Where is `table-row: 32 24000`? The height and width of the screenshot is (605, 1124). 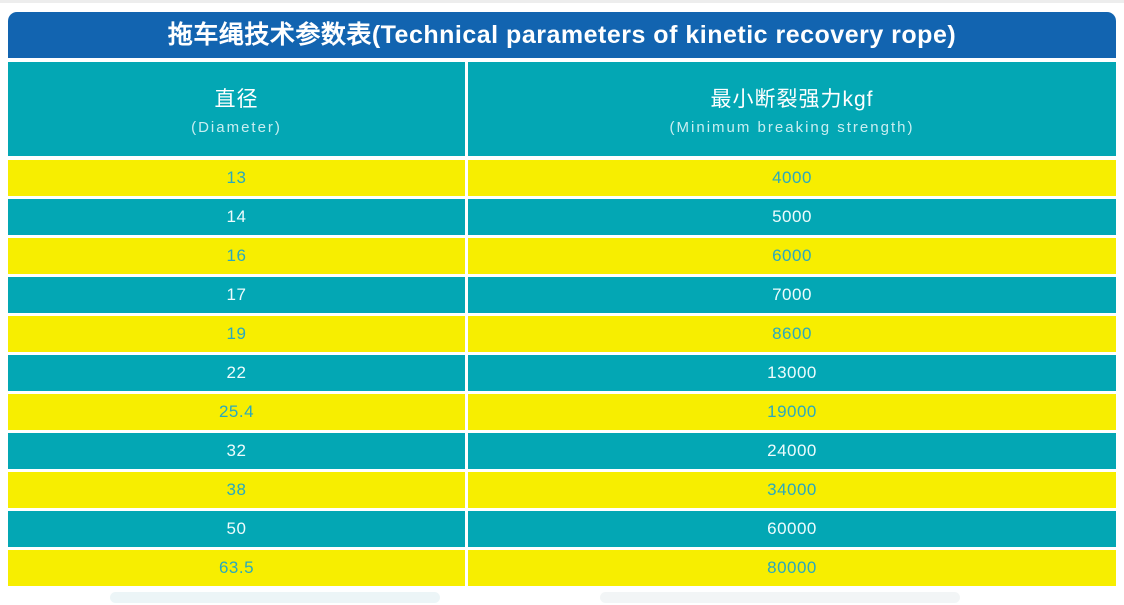 table-row: 32 24000 is located at coordinates (562, 451).